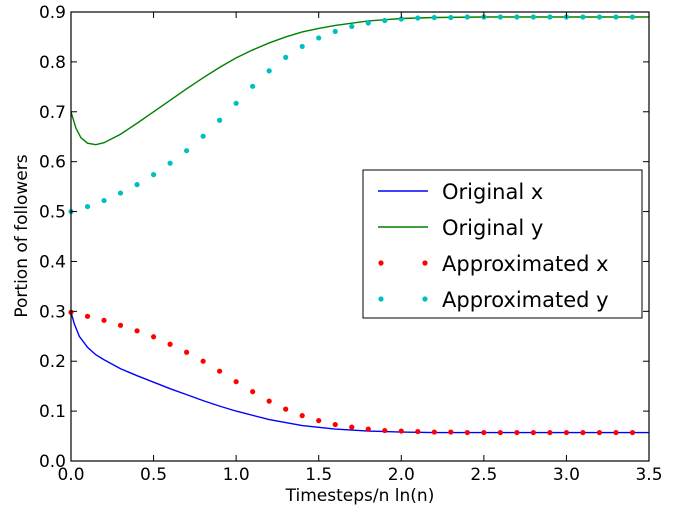  What do you see at coordinates (52, 213) in the screenshot?
I see `y-tick-label: 0.5` at bounding box center [52, 213].